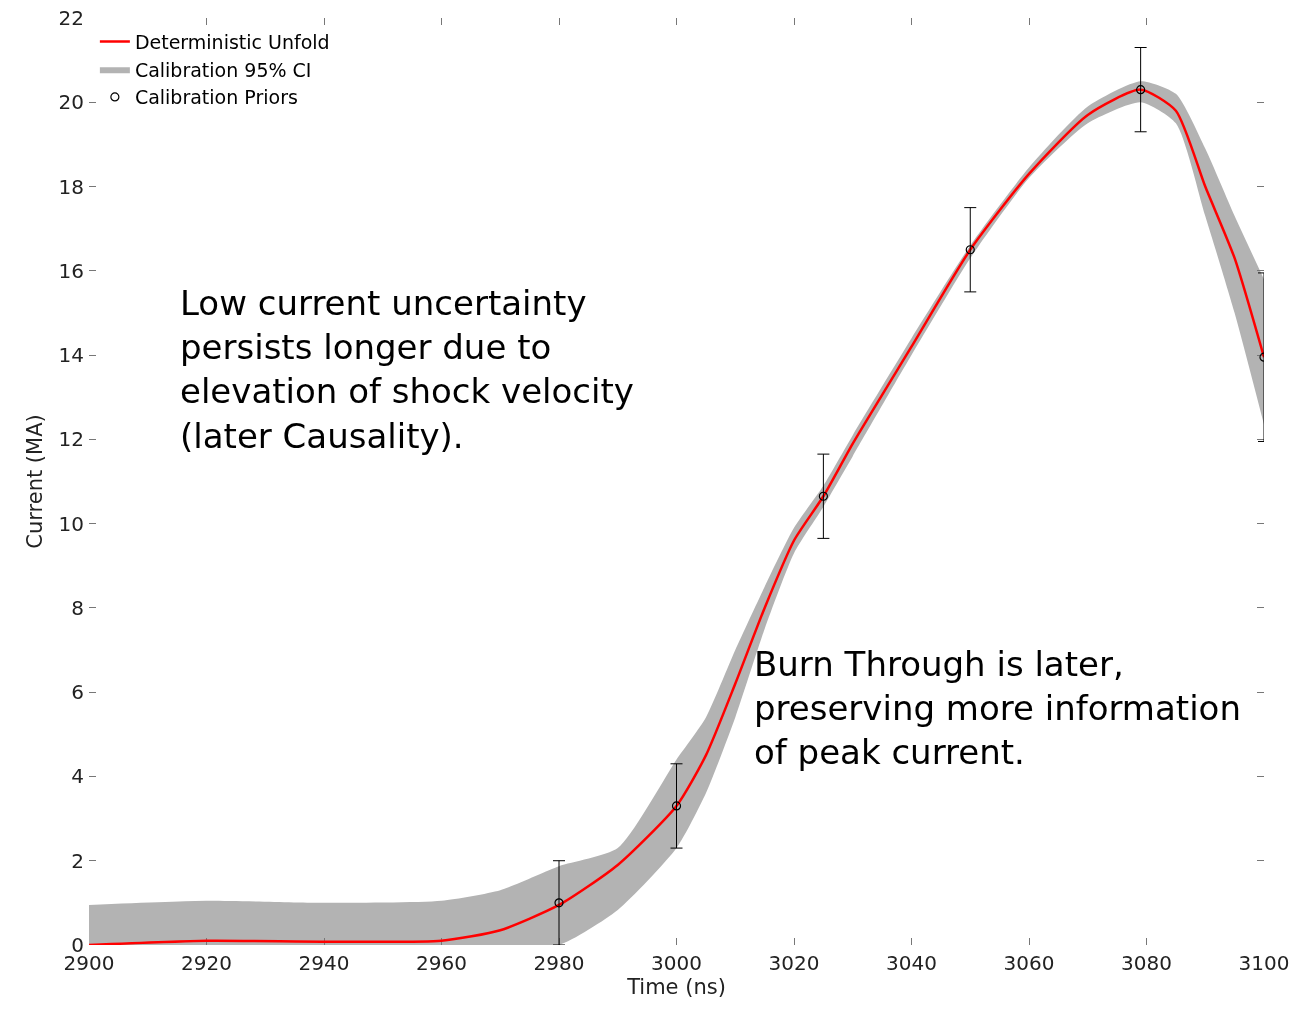  What do you see at coordinates (71, 355) in the screenshot?
I see `y-tick-label: 14` at bounding box center [71, 355].